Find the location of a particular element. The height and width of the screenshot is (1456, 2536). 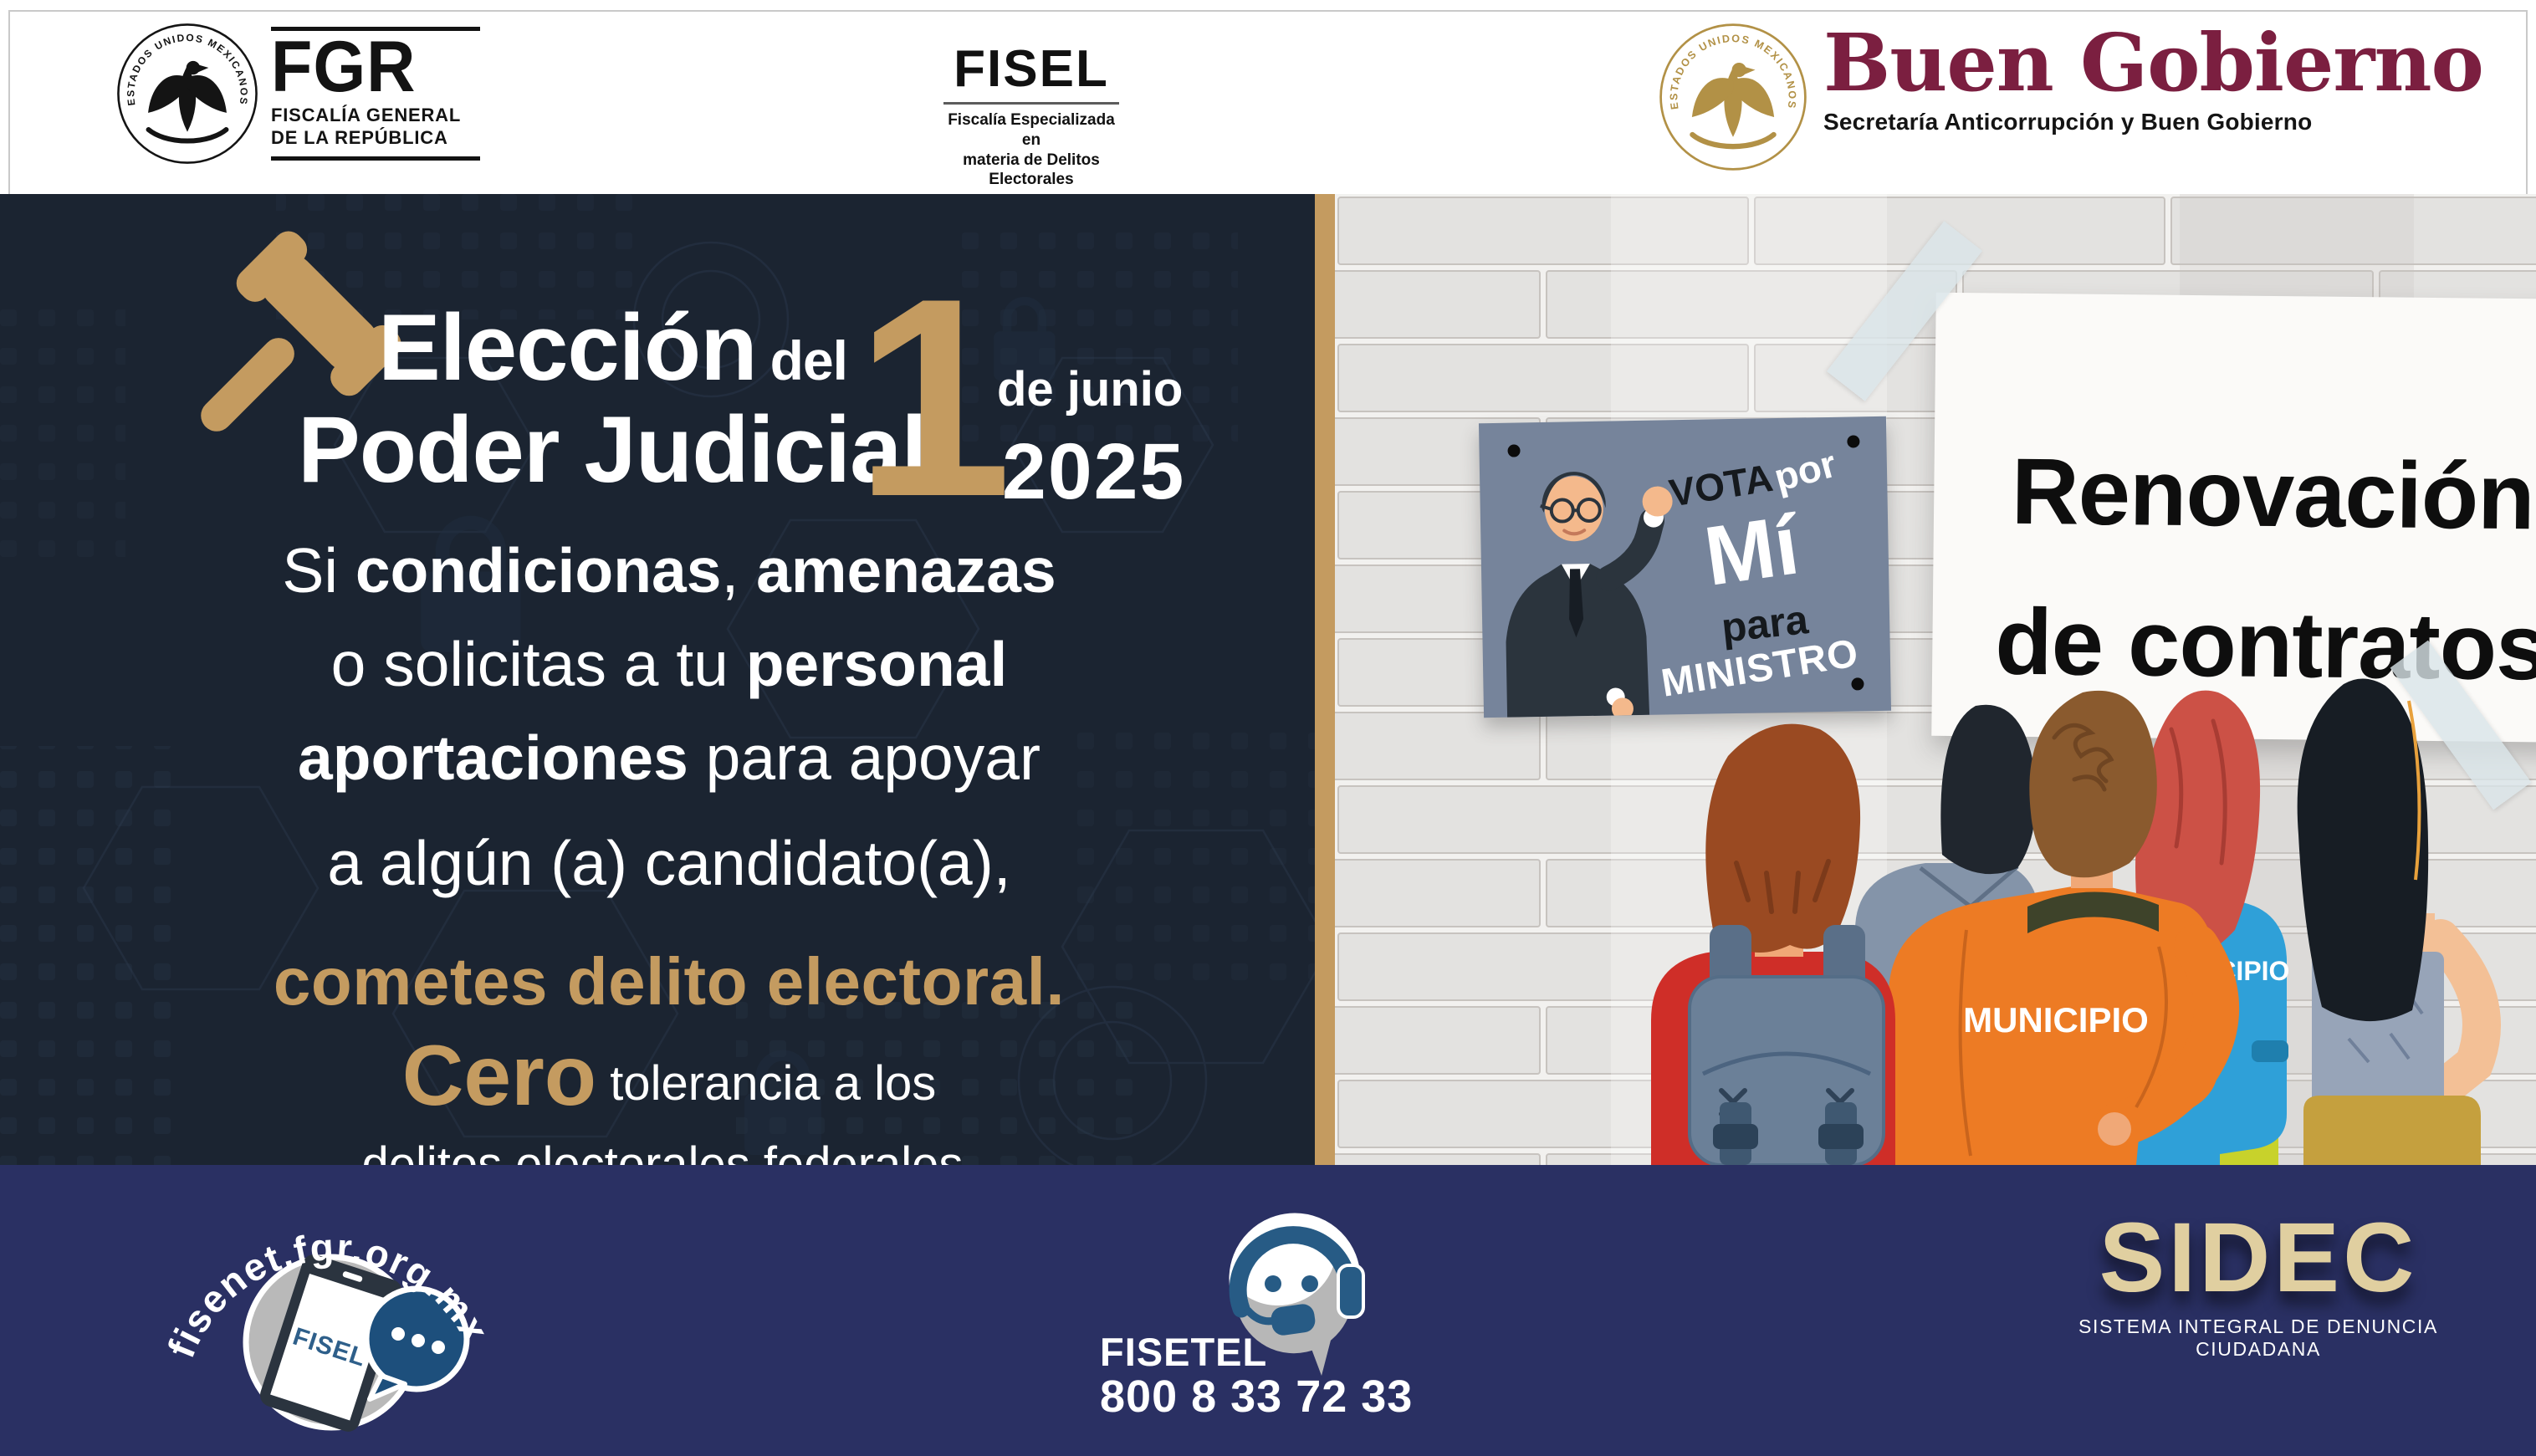

headline-del: del is located at coordinates (808, 360).